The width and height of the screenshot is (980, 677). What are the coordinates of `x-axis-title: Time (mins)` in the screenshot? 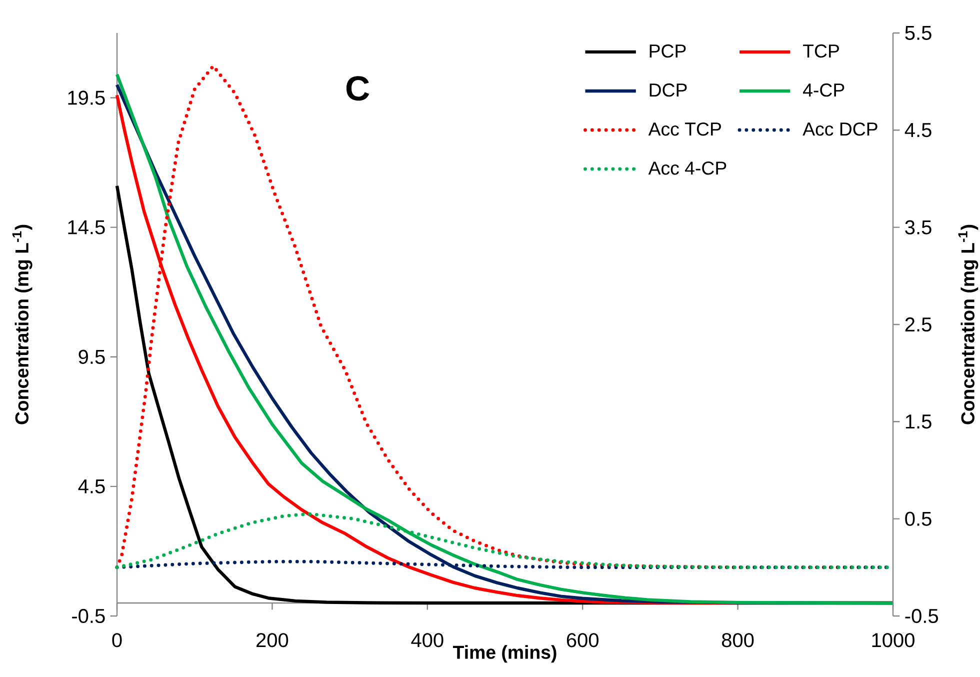 It's located at (504, 654).